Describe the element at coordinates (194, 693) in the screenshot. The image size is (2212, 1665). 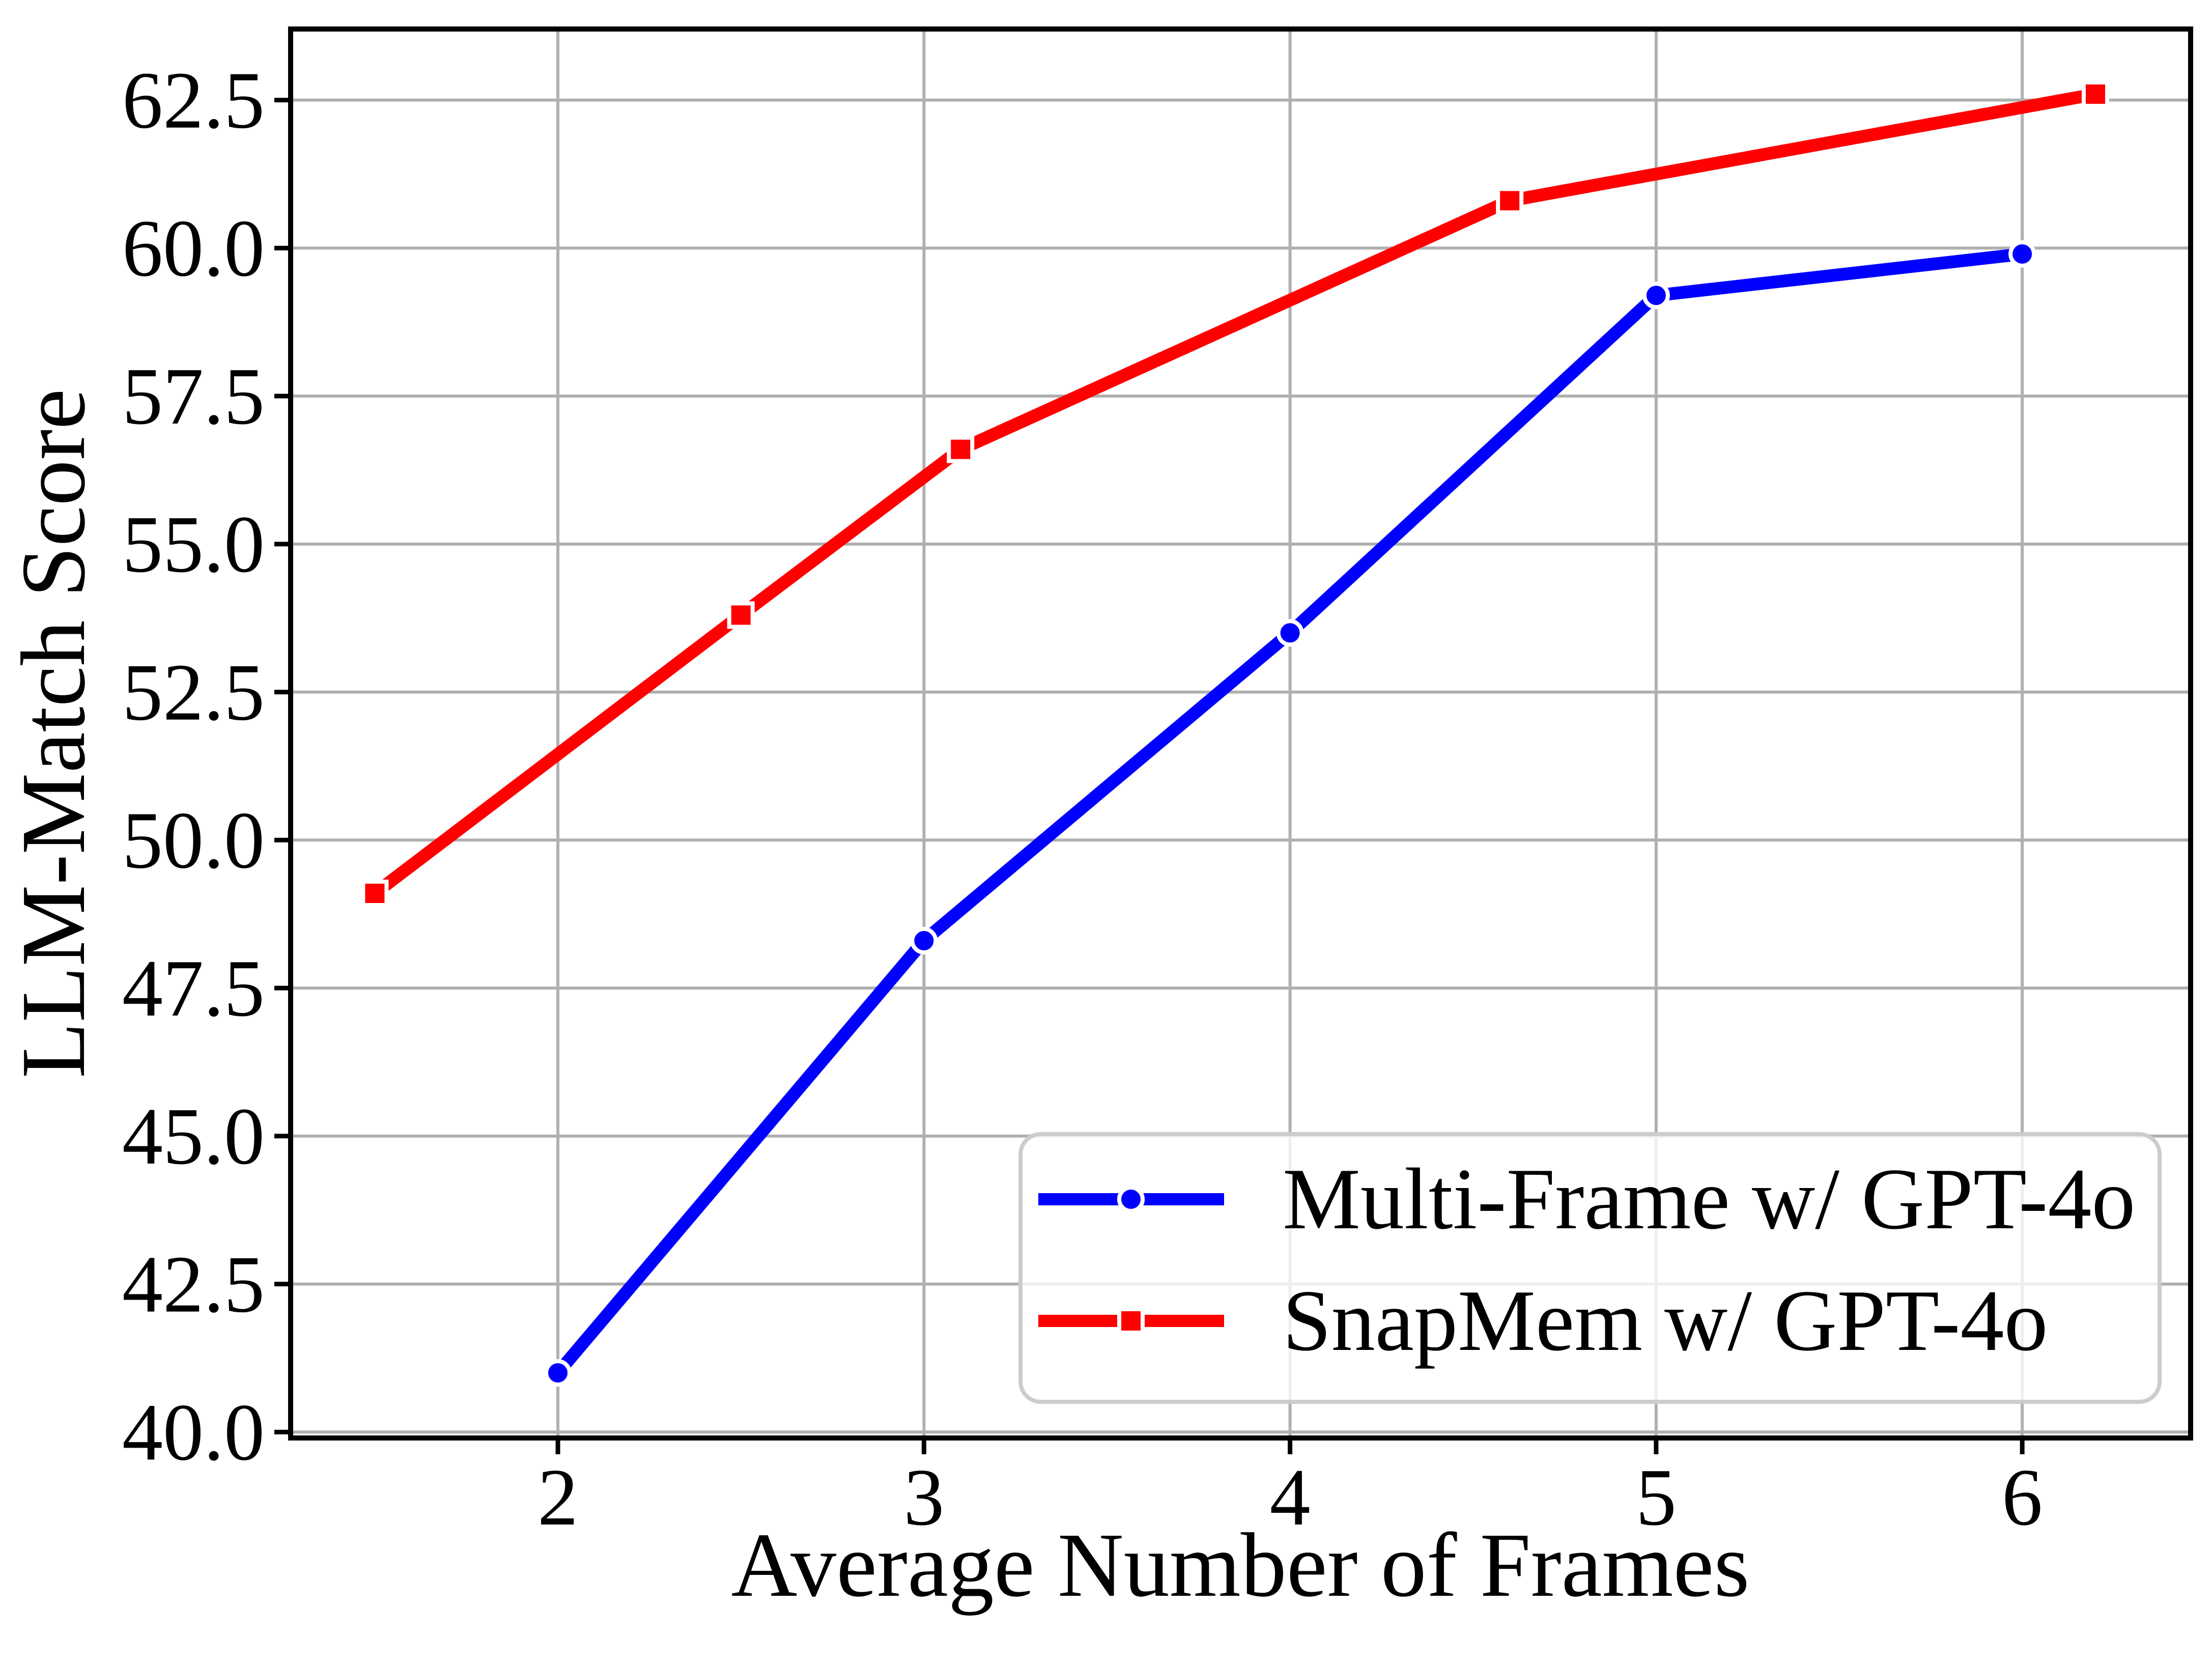
I see `y-tick-label: 52.5` at that location.